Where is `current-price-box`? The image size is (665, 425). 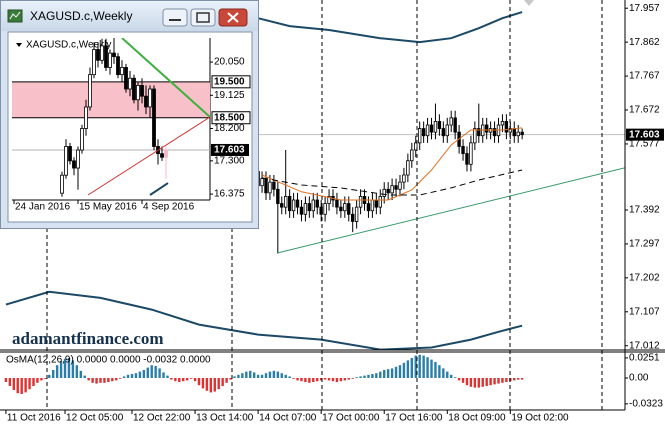 current-price-box is located at coordinates (645, 134).